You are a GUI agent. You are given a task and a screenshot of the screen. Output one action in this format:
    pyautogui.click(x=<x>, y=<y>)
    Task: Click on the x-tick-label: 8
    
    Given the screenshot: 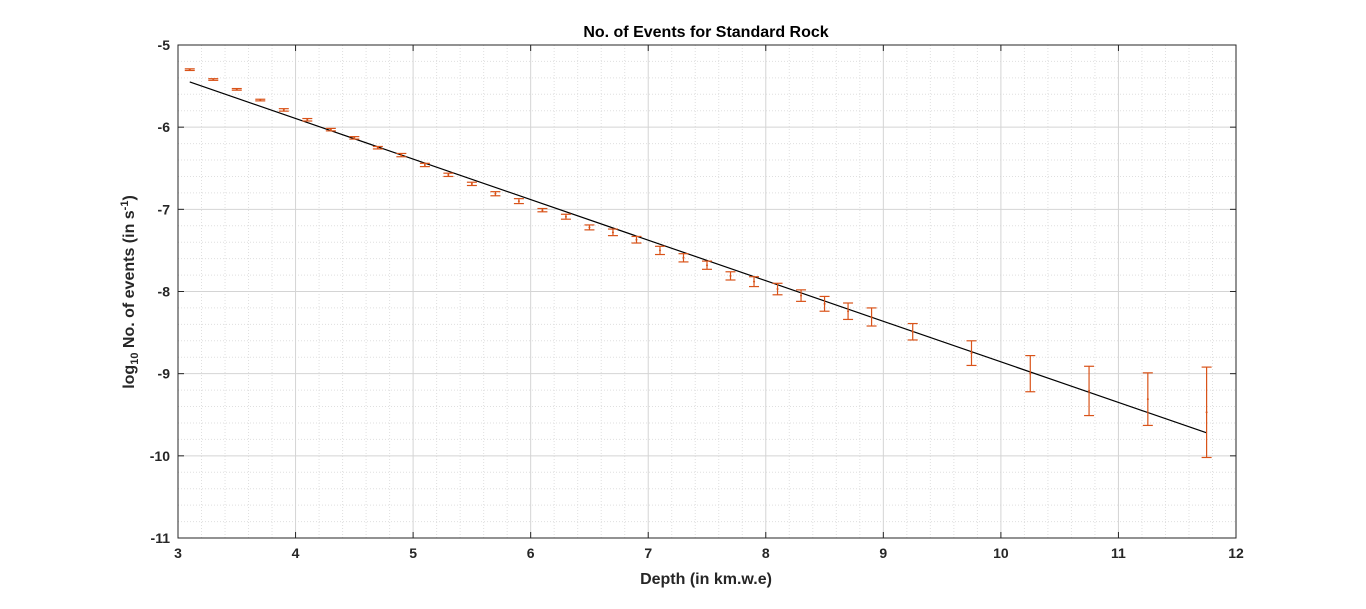 What is the action you would take?
    pyautogui.click(x=766, y=553)
    